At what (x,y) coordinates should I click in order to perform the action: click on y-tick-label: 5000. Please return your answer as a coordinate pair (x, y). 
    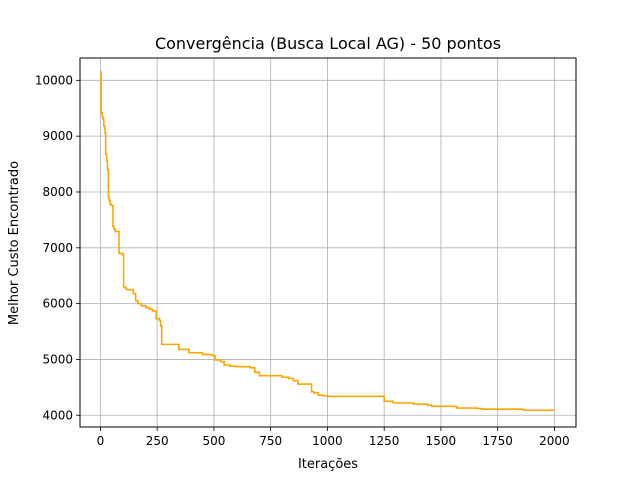
    Looking at the image, I should click on (57, 359).